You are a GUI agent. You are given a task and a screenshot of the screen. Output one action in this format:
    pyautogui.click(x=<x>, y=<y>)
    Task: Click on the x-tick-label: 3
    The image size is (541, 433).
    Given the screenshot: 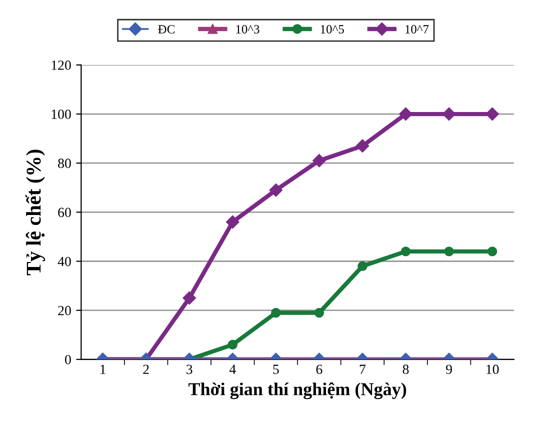 What is the action you would take?
    pyautogui.click(x=189, y=369)
    